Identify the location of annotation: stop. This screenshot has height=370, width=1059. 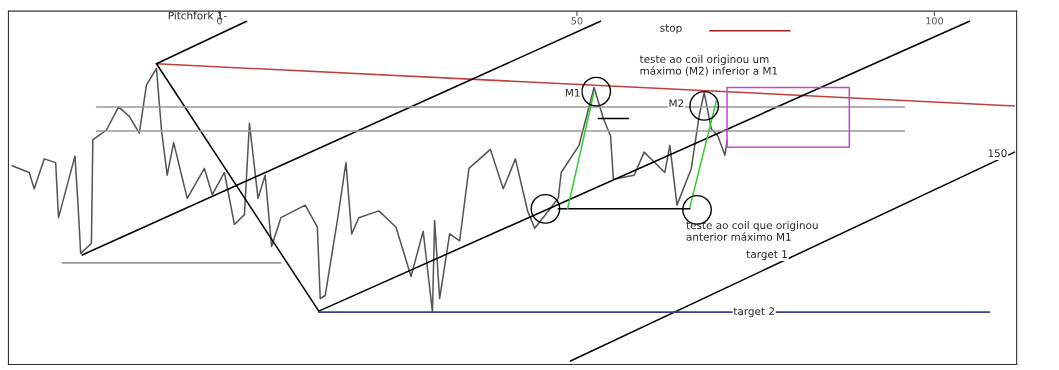
(671, 29).